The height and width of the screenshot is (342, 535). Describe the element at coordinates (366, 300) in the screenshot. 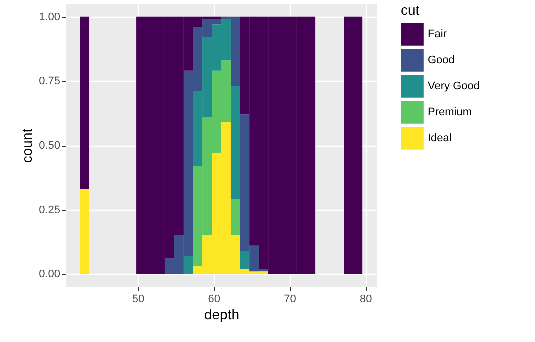

I see `x-tick-label: 80` at that location.